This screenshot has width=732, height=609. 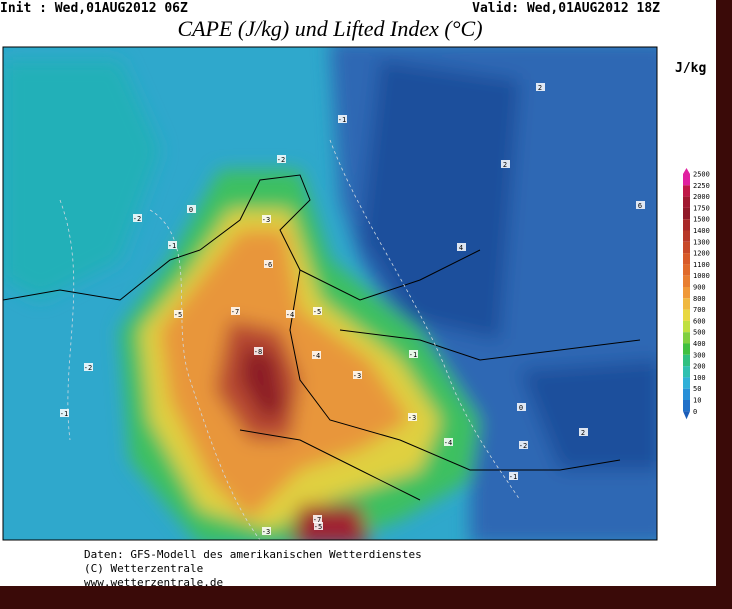 I want to click on colorbar-label: 900, so click(x=699, y=288).